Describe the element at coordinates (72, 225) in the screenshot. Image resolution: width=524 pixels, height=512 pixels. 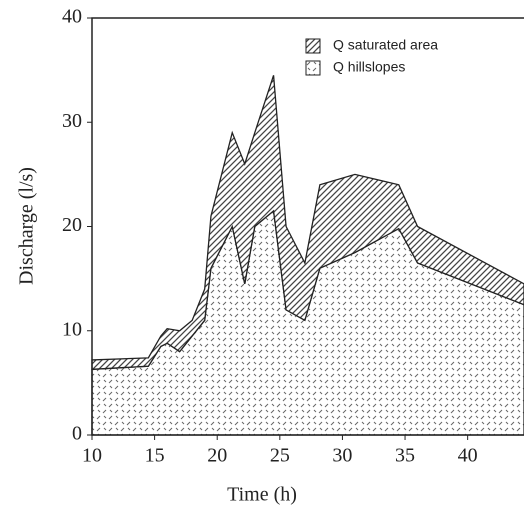
I see `y-tick-label: 20` at that location.